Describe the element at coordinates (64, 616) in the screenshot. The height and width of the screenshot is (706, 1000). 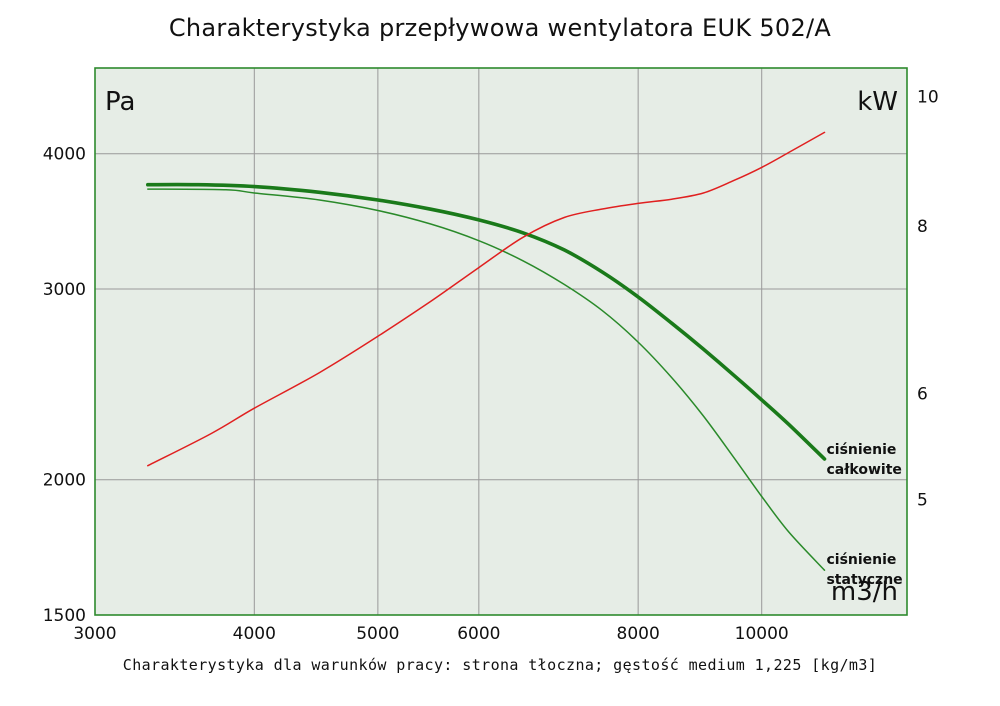
I see `y-left-tick-label: 1500` at that location.